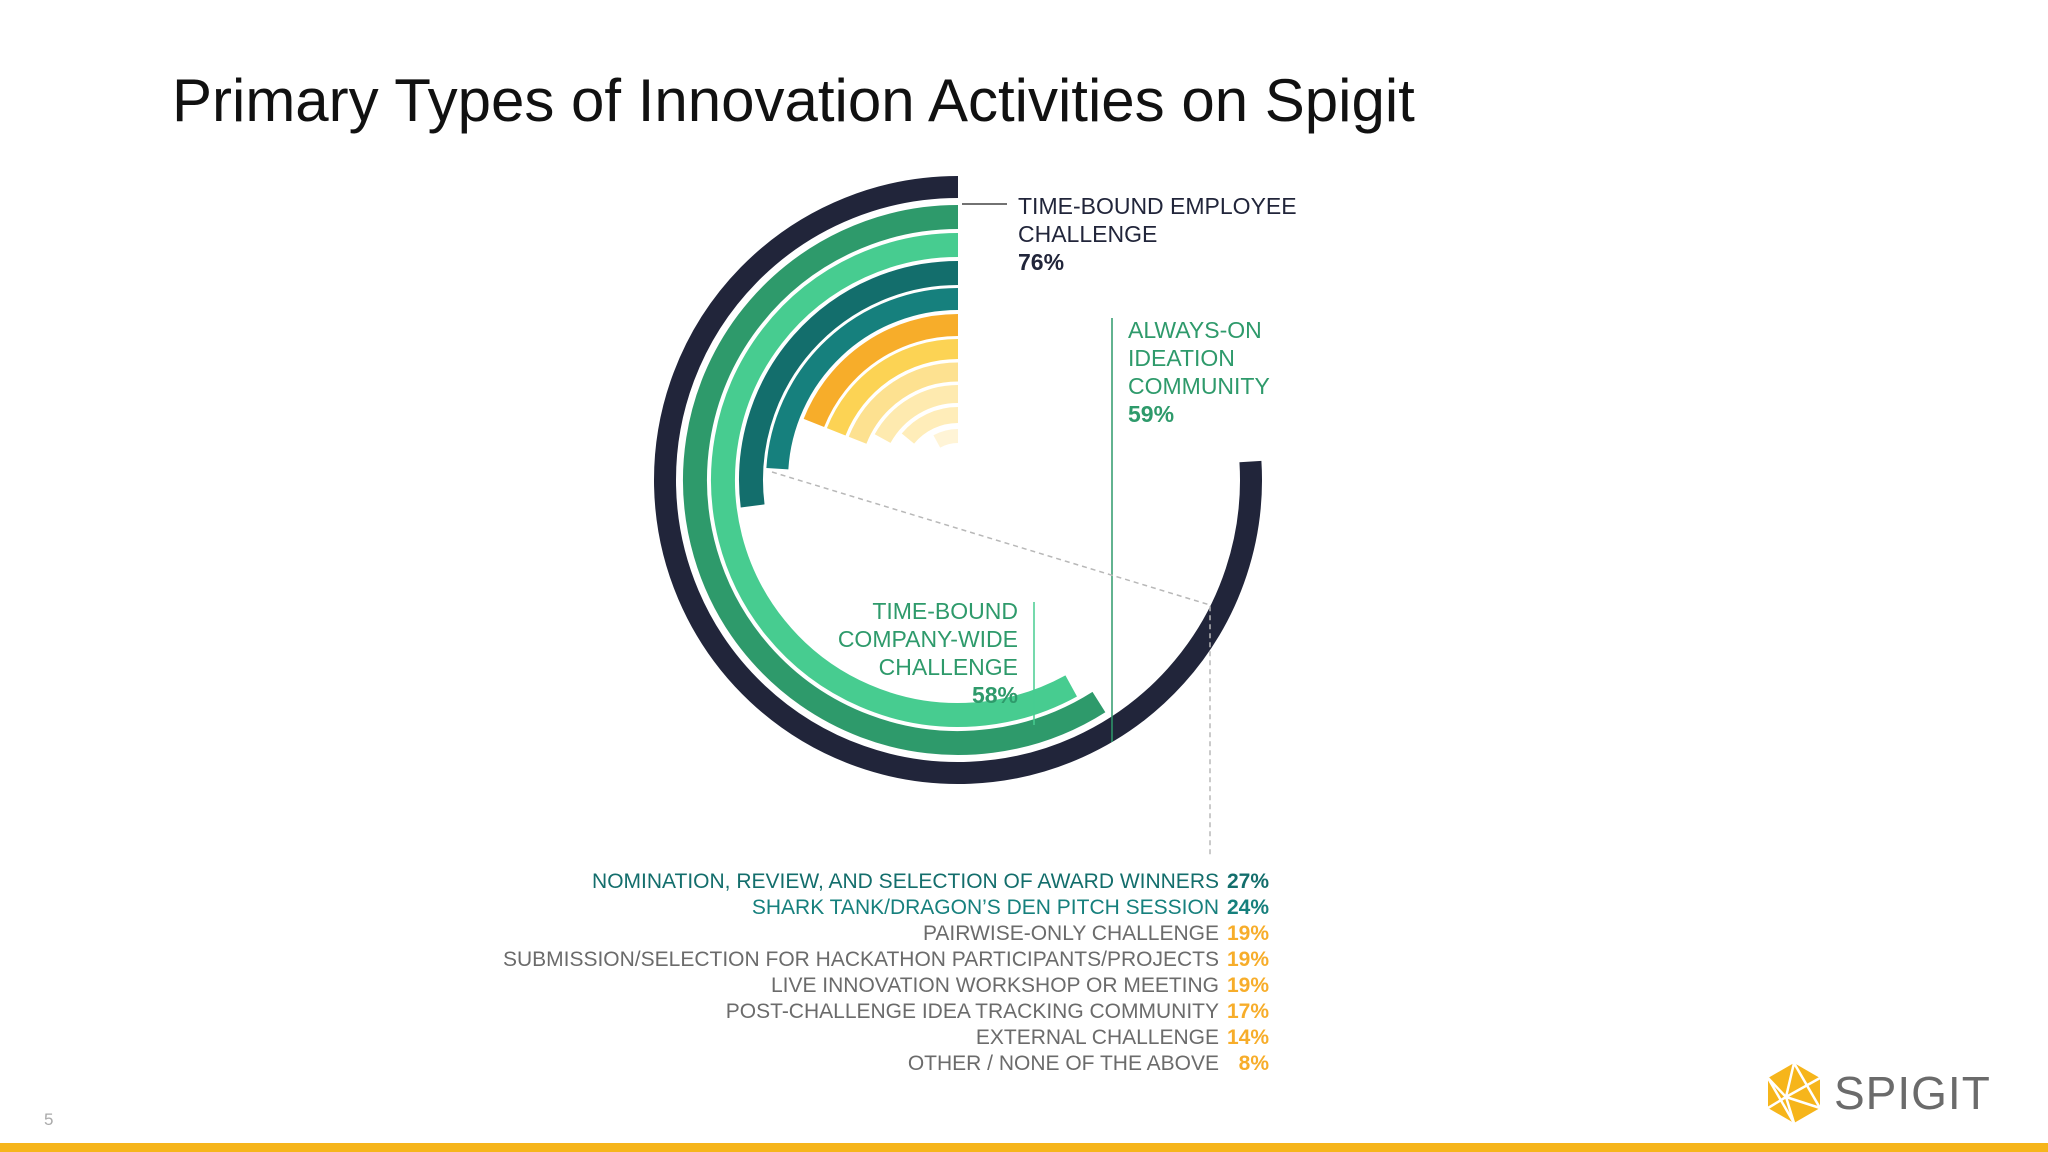 The image size is (2048, 1152). What do you see at coordinates (1253, 1063) in the screenshot?
I see `legend-value: 8%` at bounding box center [1253, 1063].